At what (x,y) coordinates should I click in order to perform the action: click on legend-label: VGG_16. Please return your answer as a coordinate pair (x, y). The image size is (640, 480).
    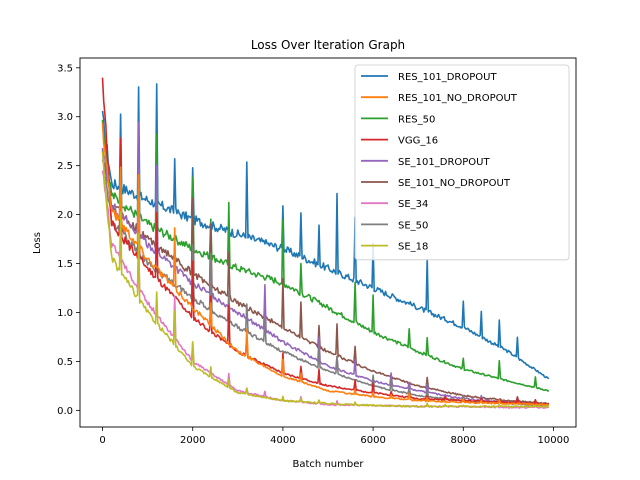
    Looking at the image, I should click on (418, 141).